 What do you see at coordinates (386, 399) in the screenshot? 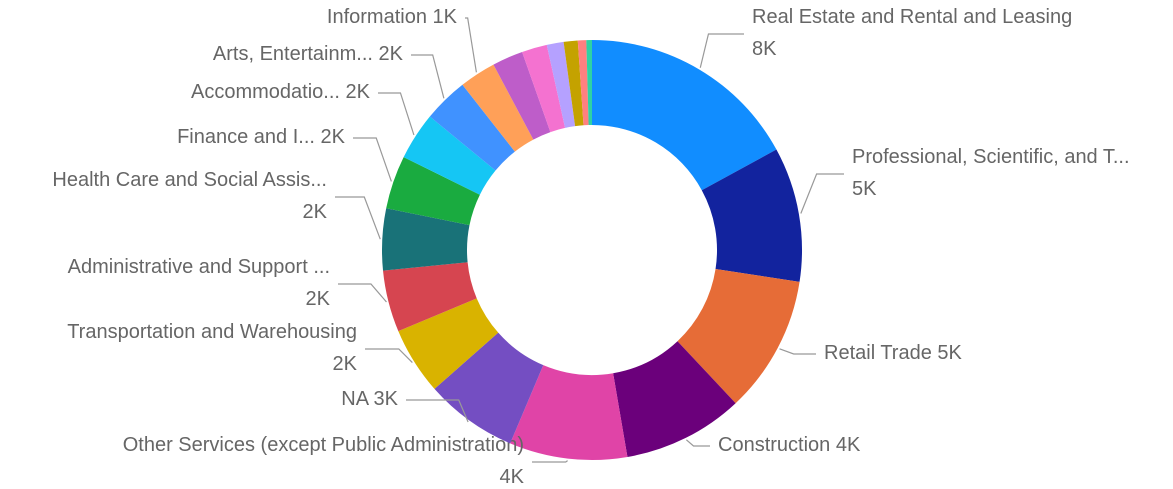
I see `value-label: 3K` at bounding box center [386, 399].